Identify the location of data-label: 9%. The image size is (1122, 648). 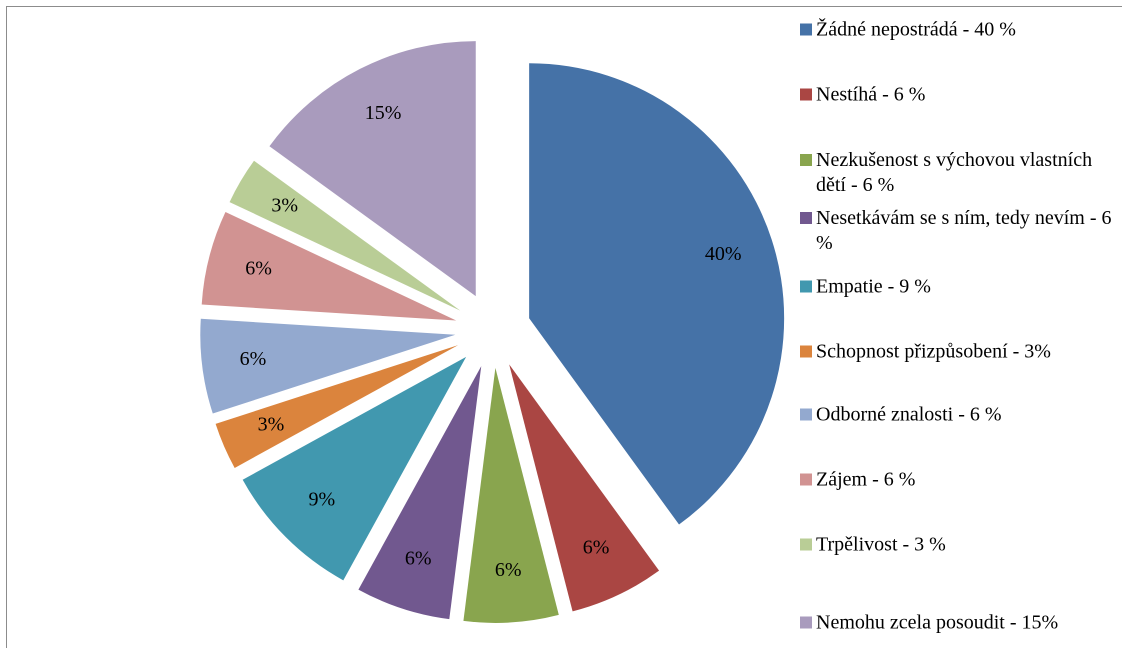
(322, 500).